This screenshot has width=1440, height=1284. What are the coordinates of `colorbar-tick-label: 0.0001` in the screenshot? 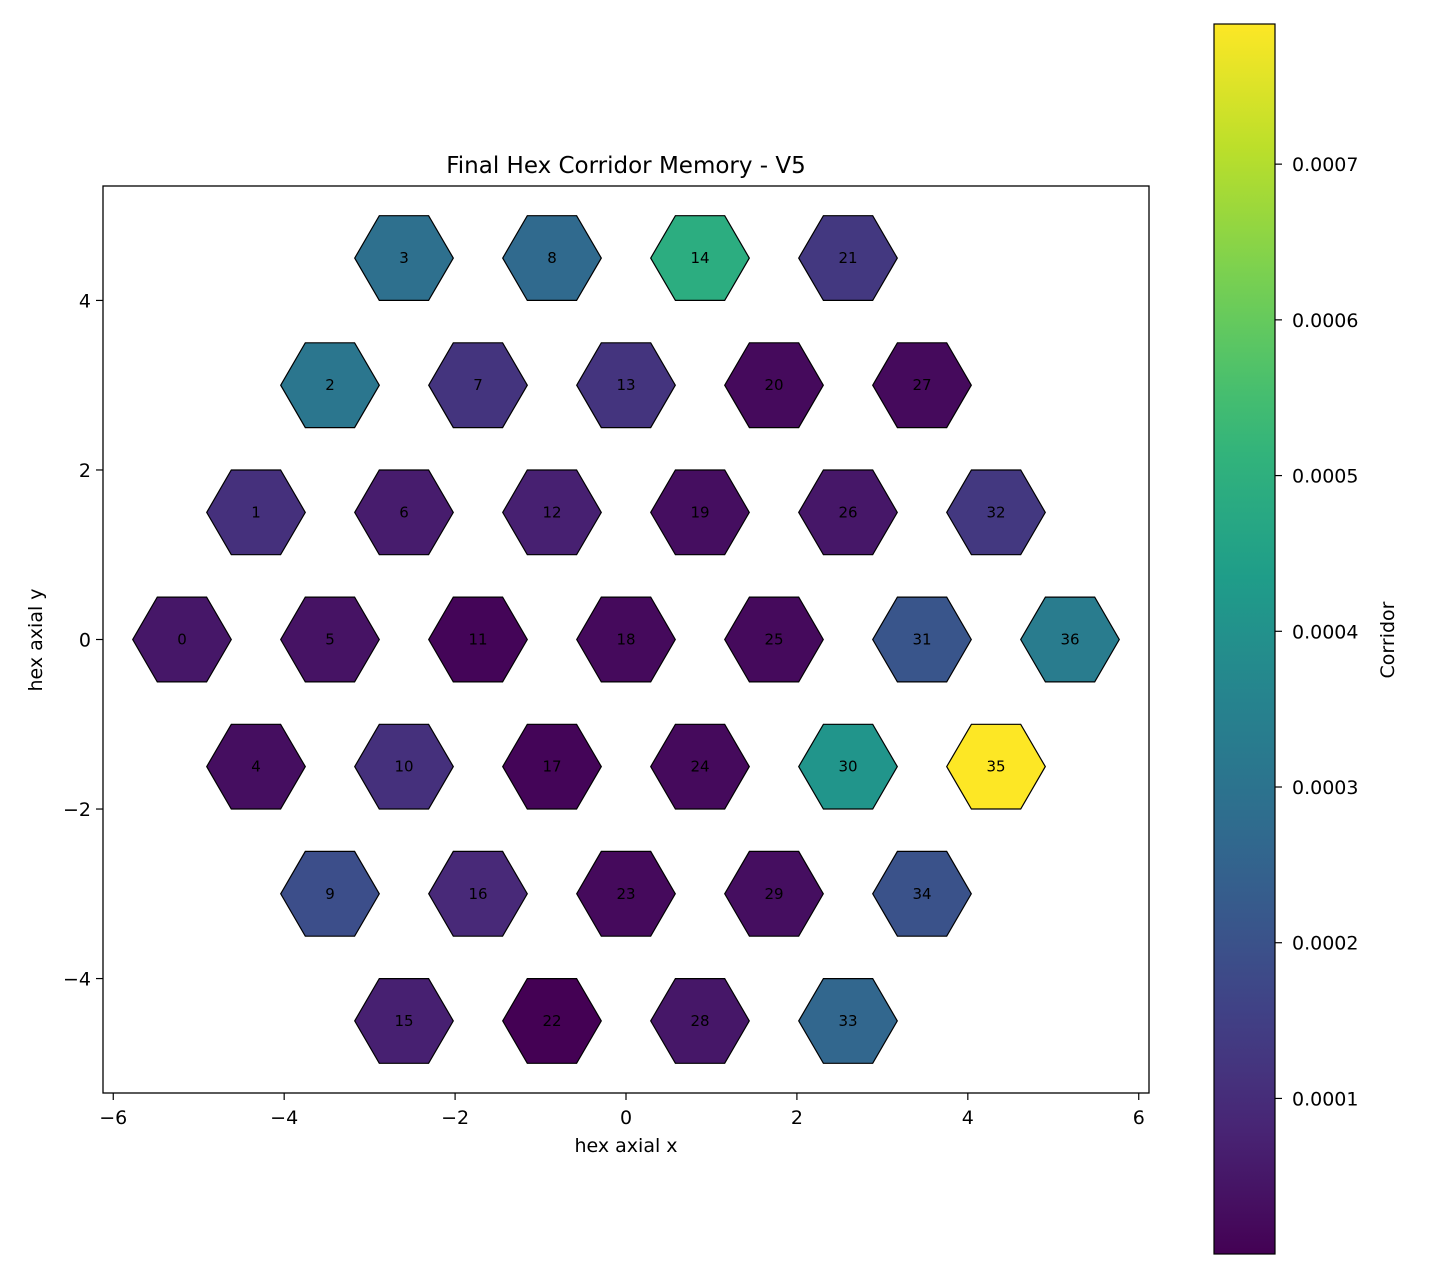 It's located at (1325, 1099).